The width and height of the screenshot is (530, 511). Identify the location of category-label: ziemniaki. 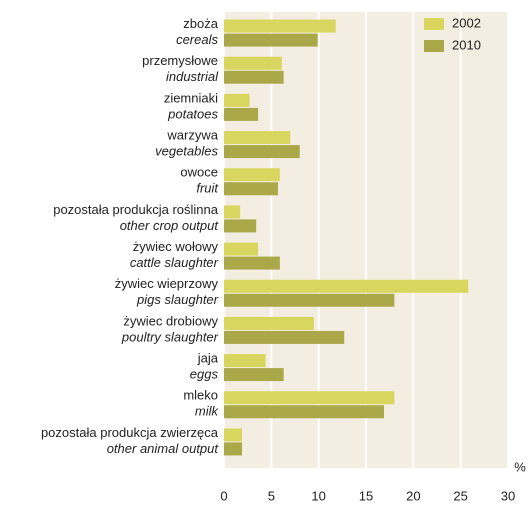
(191, 97).